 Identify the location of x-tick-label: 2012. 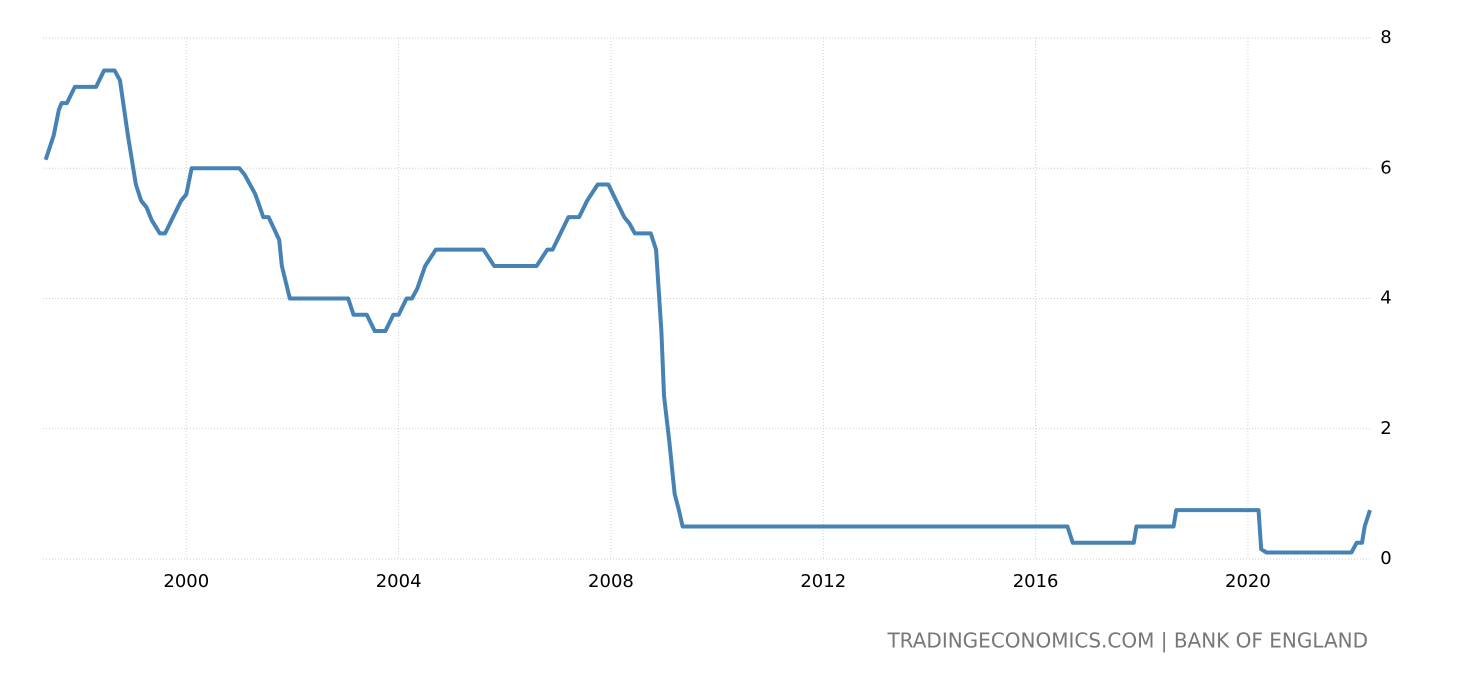
(823, 581).